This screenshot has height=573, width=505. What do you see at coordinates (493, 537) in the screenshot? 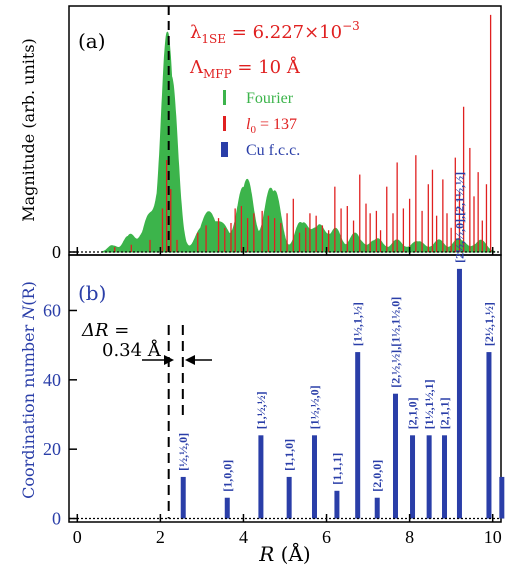
I see `panel-b-x-tick-label: 10` at bounding box center [493, 537].